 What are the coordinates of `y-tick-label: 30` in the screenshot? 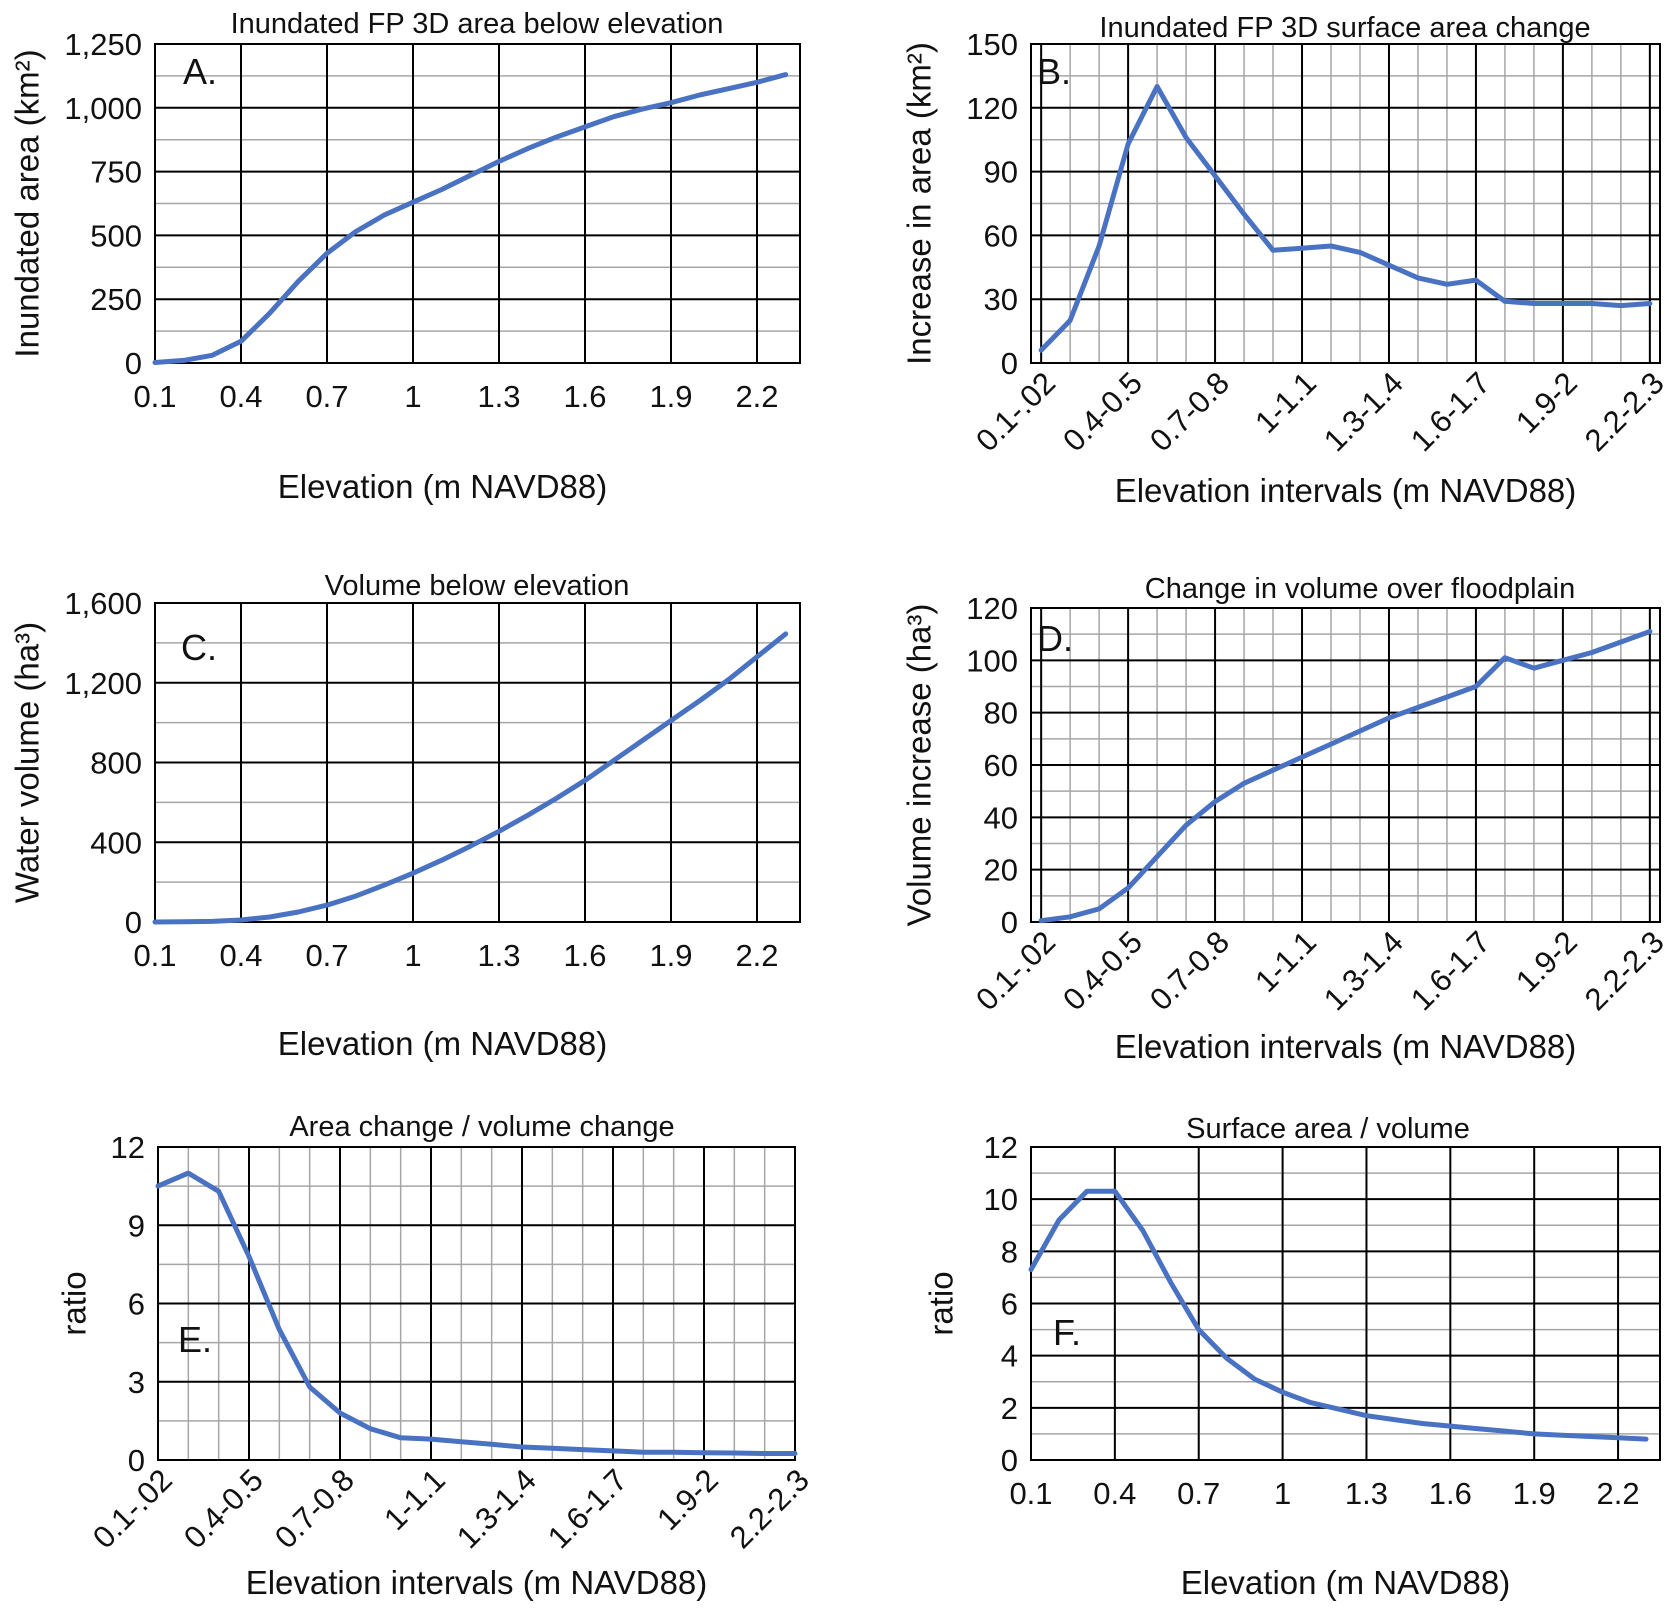 It's located at (1001, 299).